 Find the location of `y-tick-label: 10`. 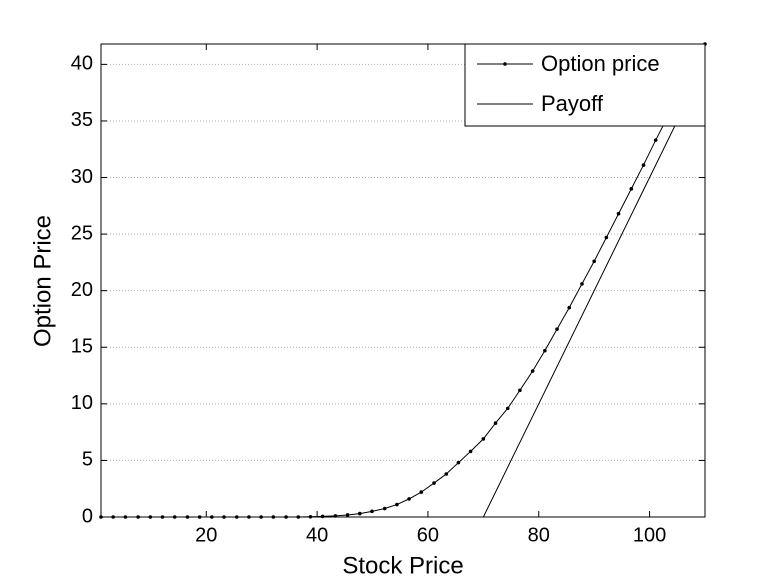

y-tick-label: 10 is located at coordinates (82, 403).